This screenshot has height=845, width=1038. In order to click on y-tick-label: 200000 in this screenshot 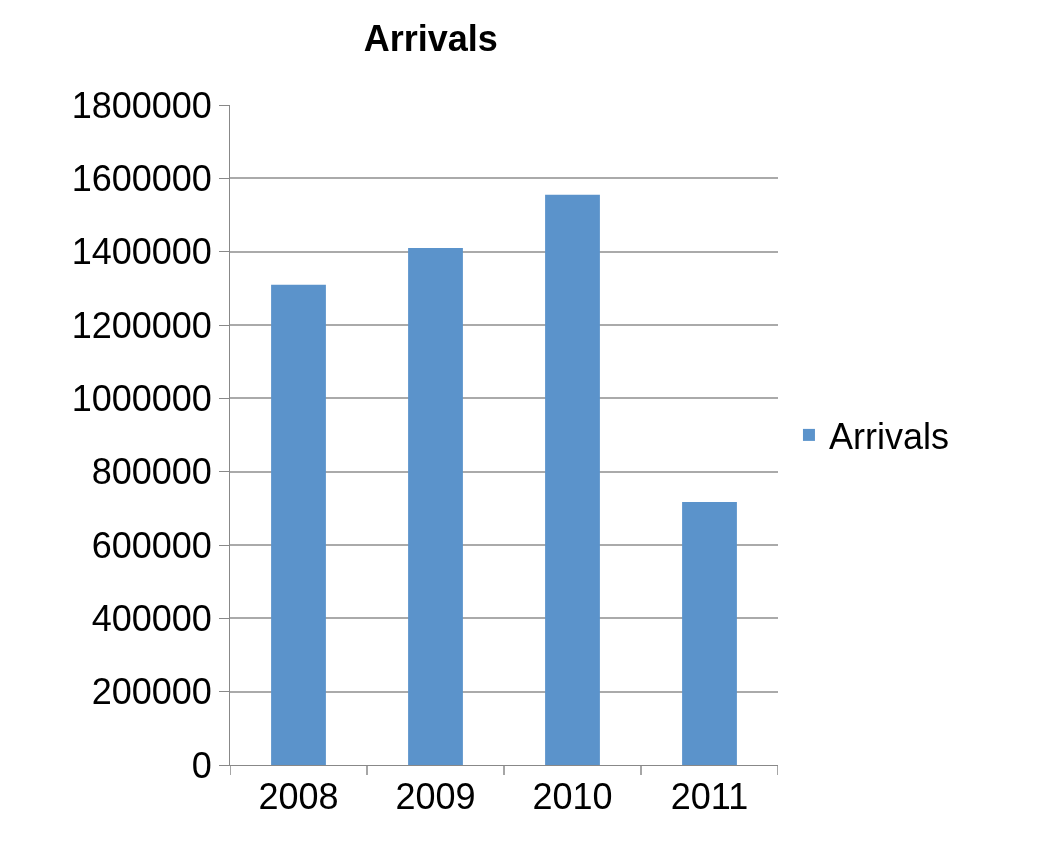, I will do `click(151, 692)`.